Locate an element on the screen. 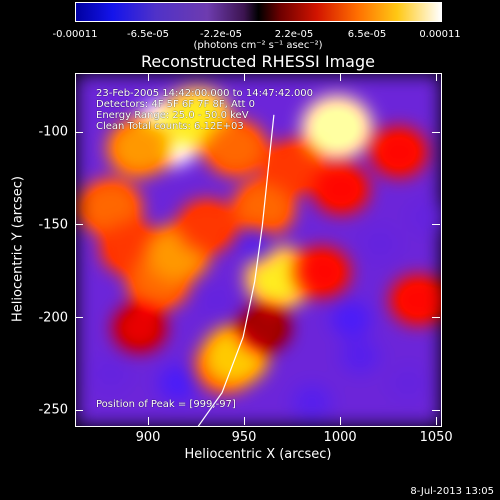  colorbar-tick-label: -2.2e-05 is located at coordinates (221, 34).